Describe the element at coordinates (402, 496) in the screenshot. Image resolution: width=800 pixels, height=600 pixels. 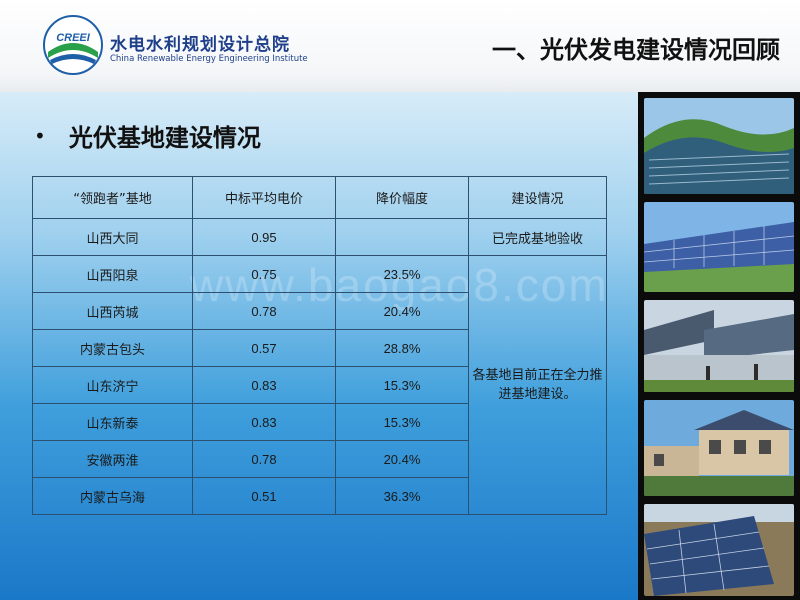
I see `cell-cut: 36.3%` at that location.